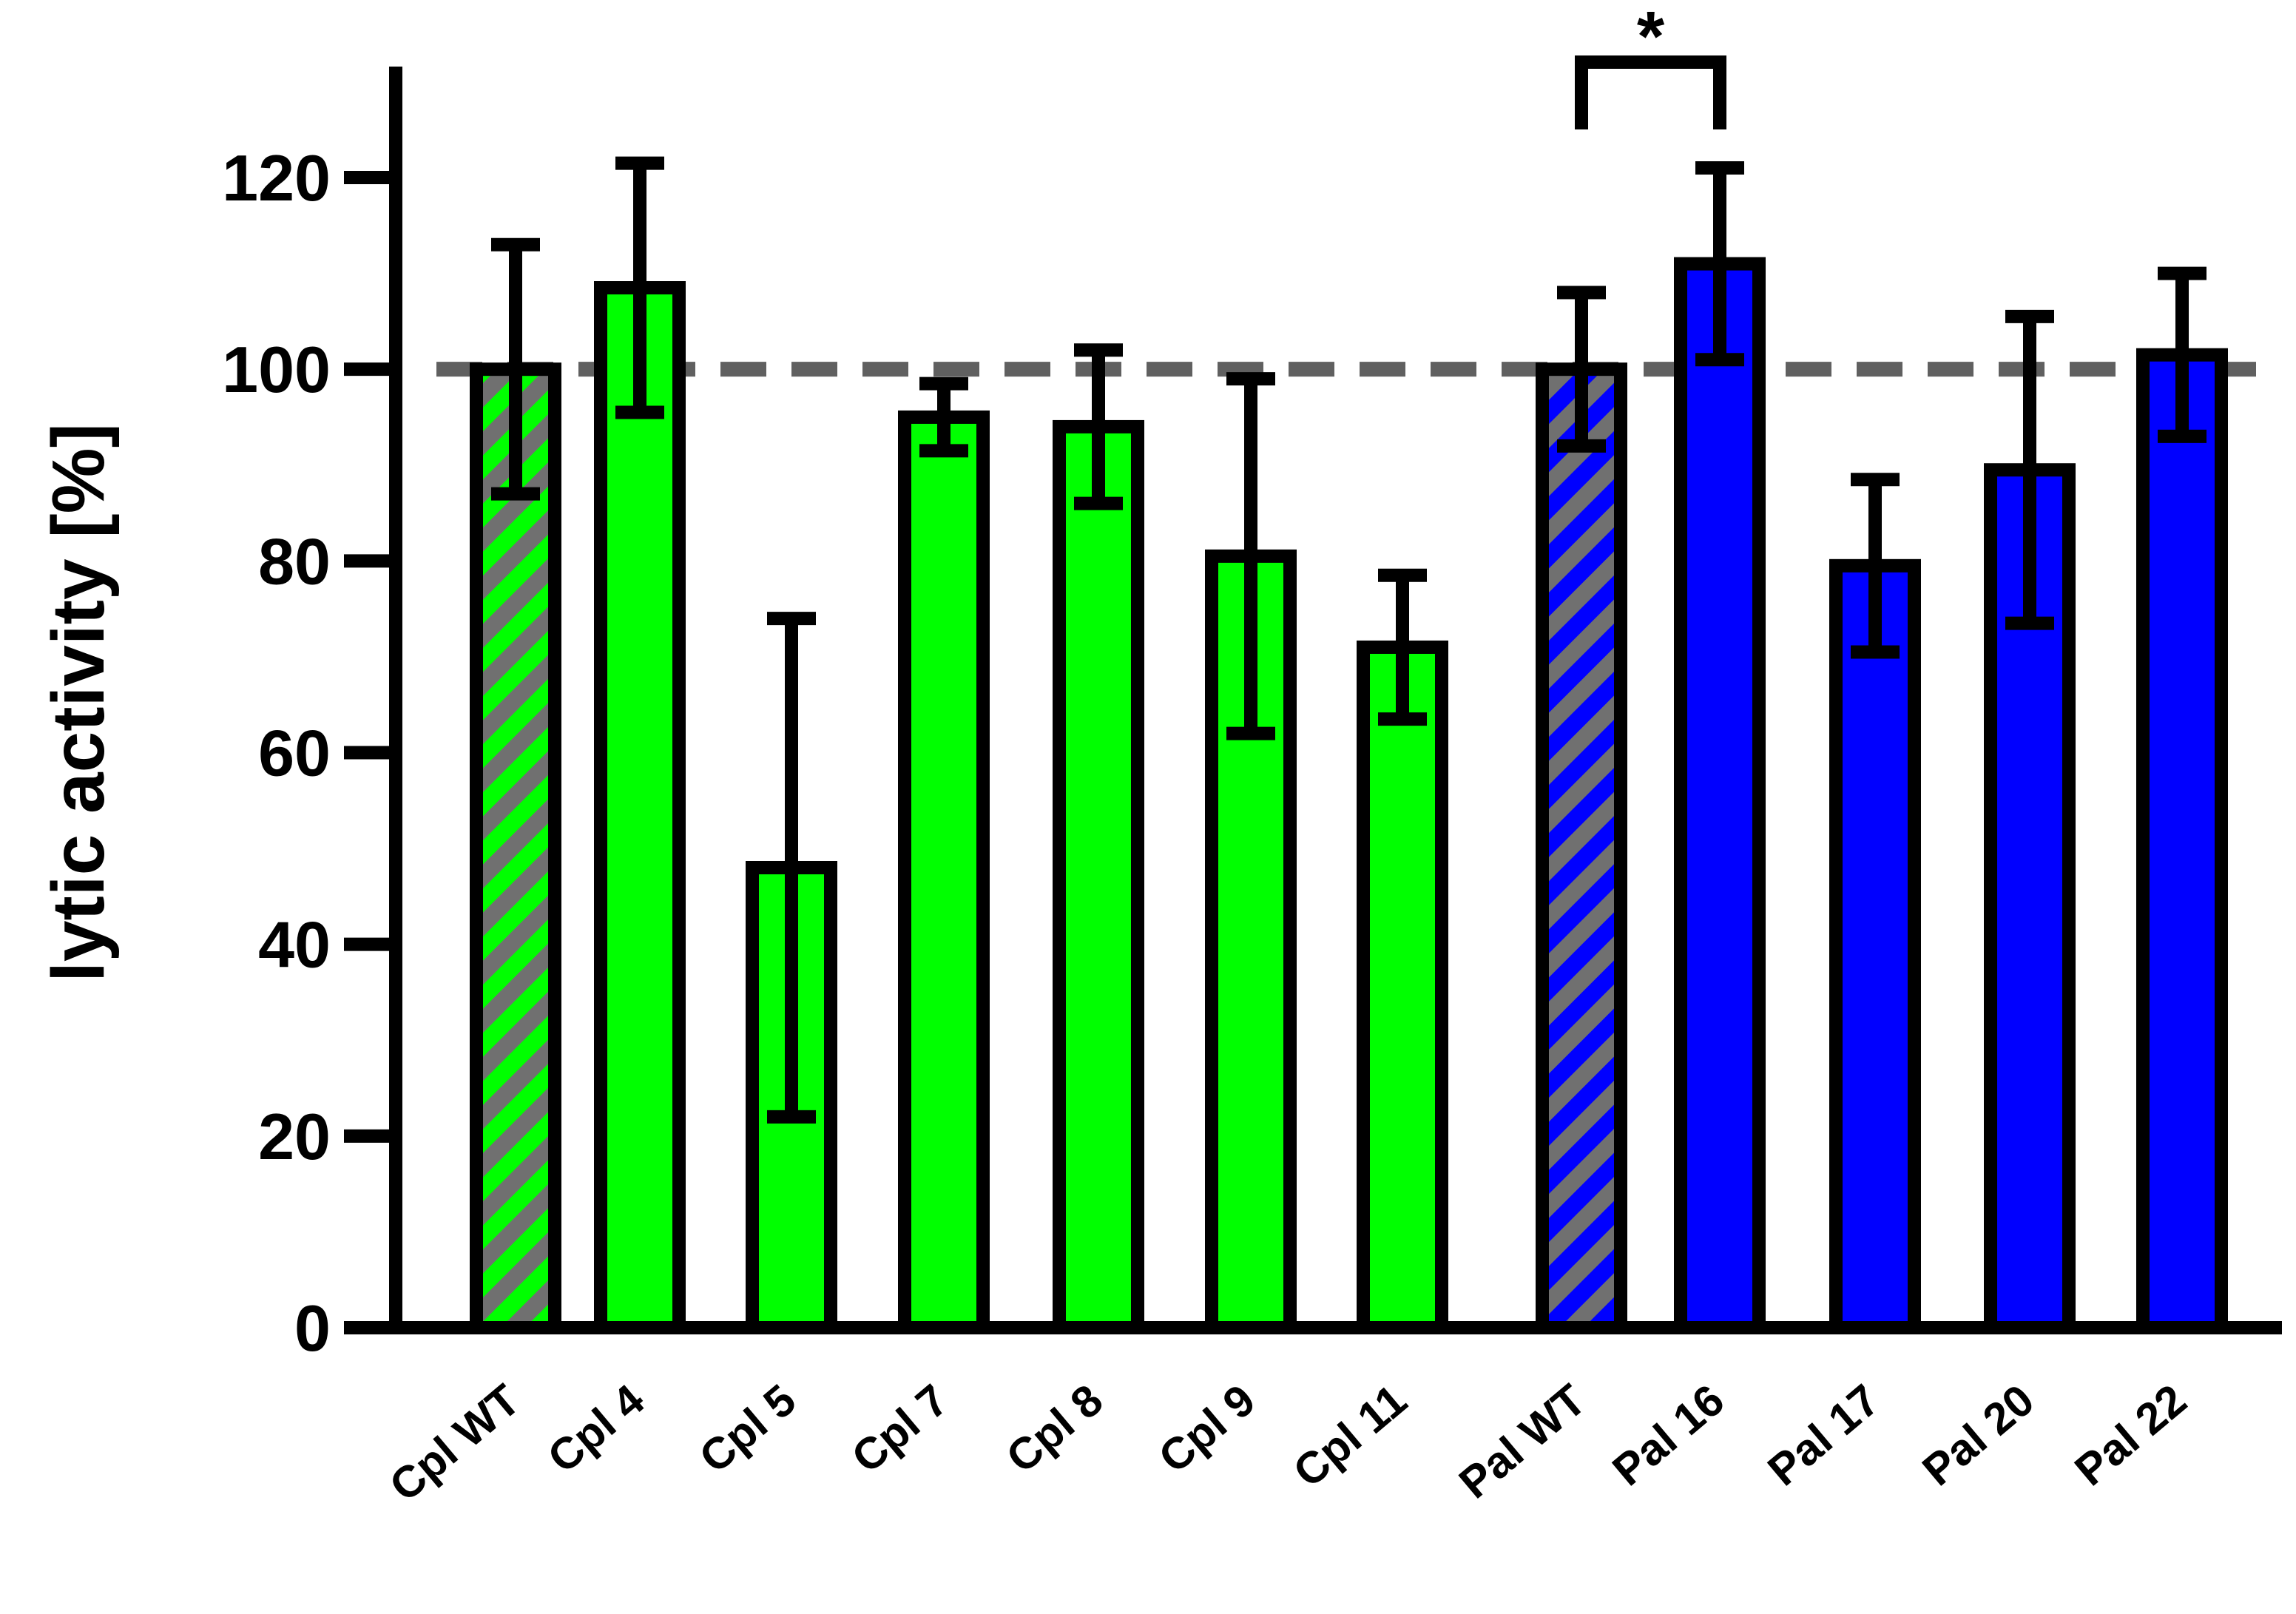  What do you see at coordinates (900, 1429) in the screenshot?
I see `x-tick-label: Cpl 7` at bounding box center [900, 1429].